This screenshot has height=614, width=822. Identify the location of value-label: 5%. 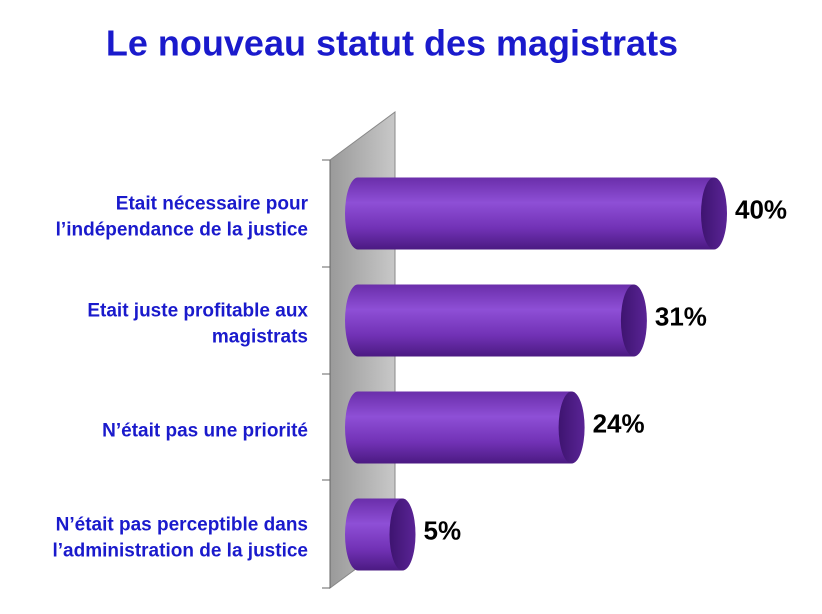
(443, 530).